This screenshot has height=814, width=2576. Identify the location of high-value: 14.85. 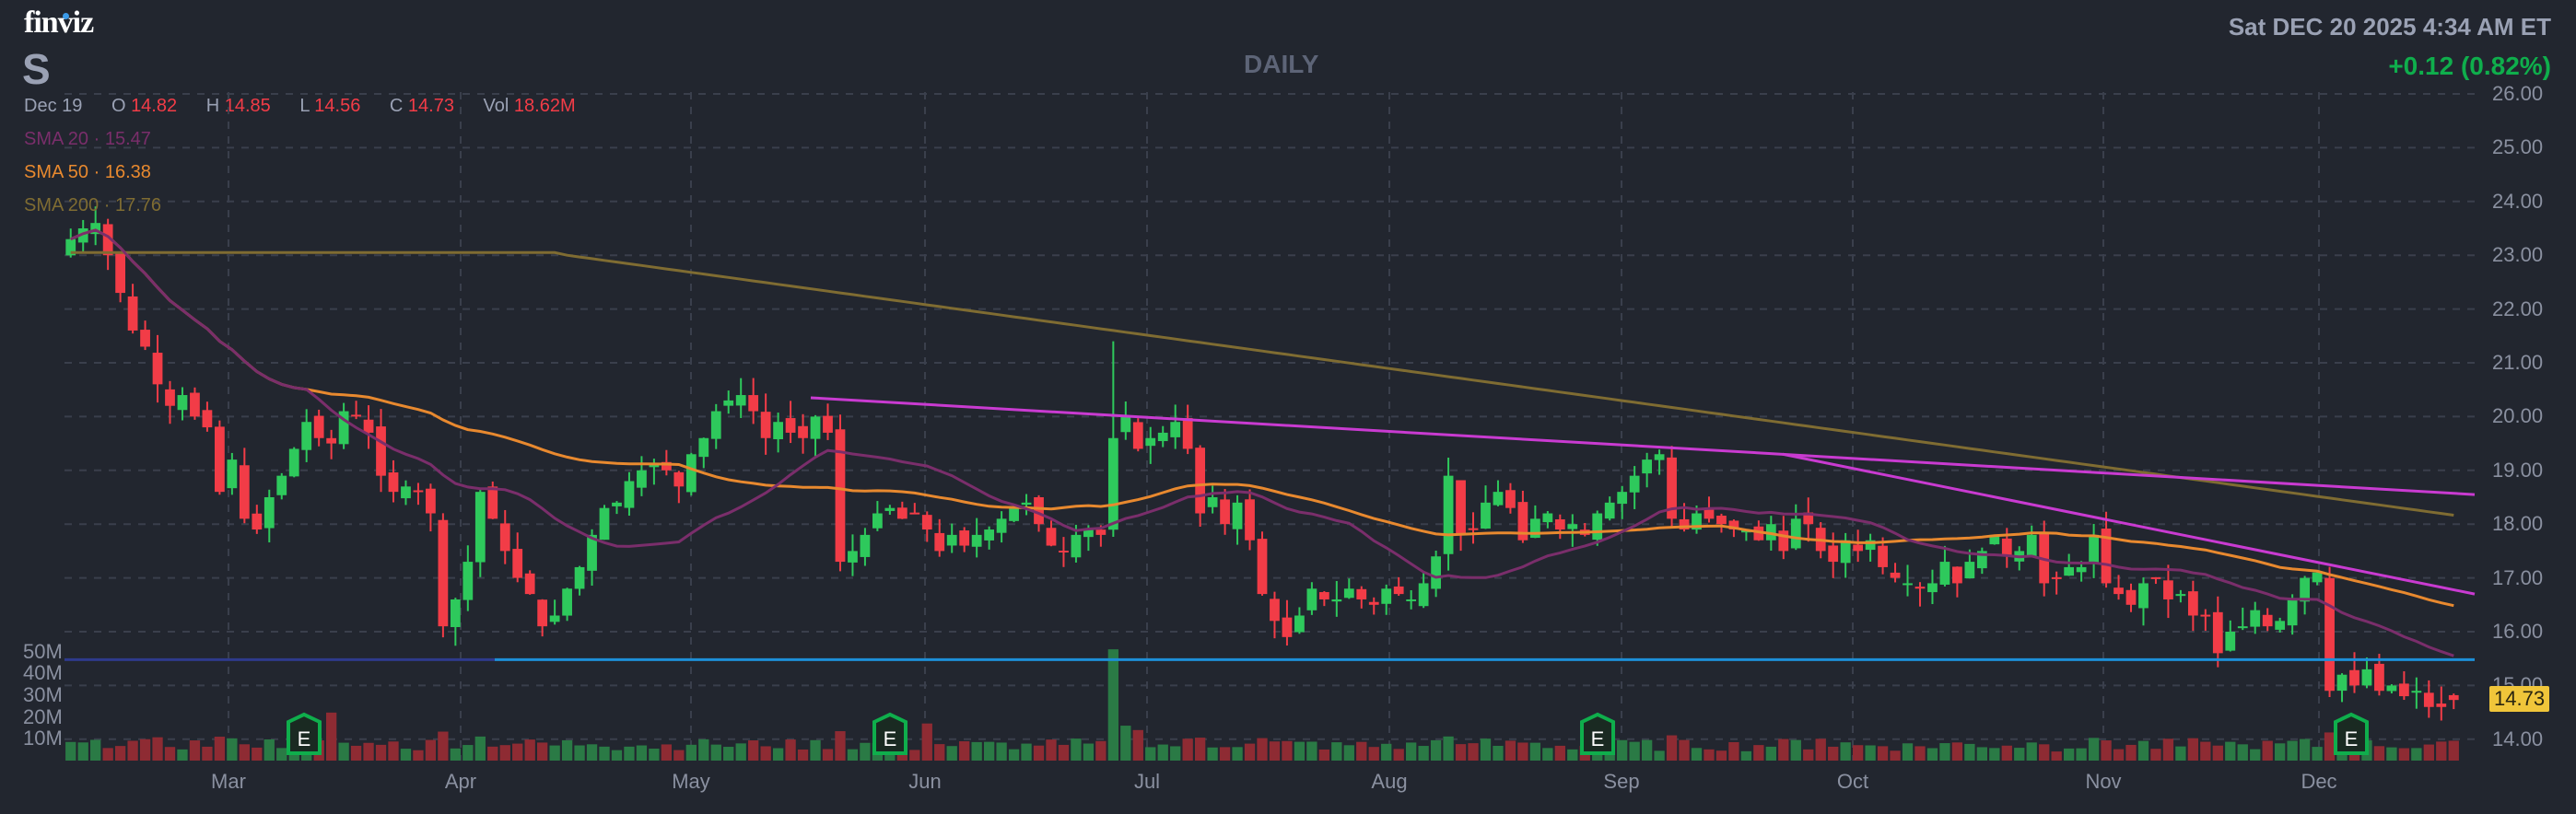
(247, 106).